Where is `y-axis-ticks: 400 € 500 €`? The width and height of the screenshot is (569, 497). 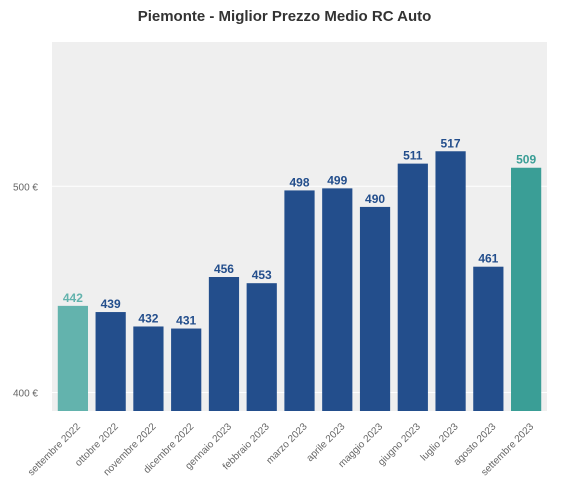 y-axis-ticks: 400 € 500 € is located at coordinates (25, 290).